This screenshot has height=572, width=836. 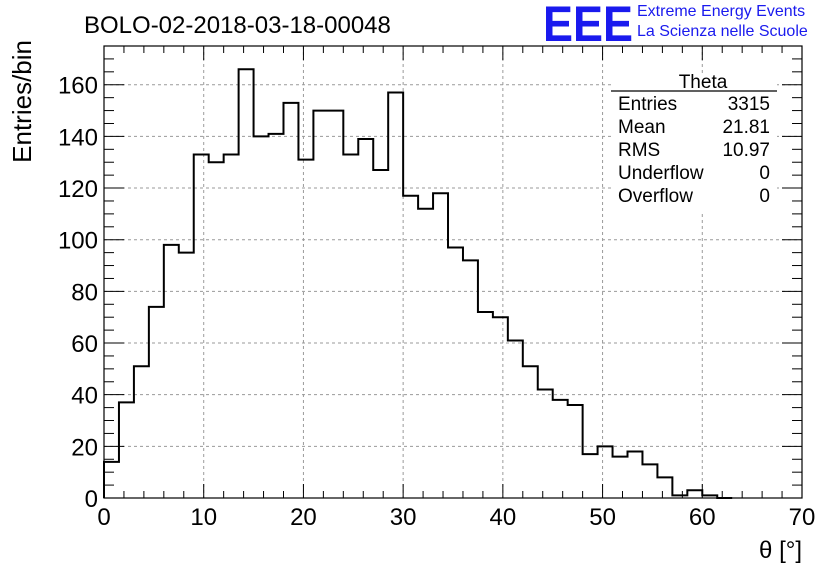 What do you see at coordinates (602, 517) in the screenshot?
I see `x-tick-label: 50` at bounding box center [602, 517].